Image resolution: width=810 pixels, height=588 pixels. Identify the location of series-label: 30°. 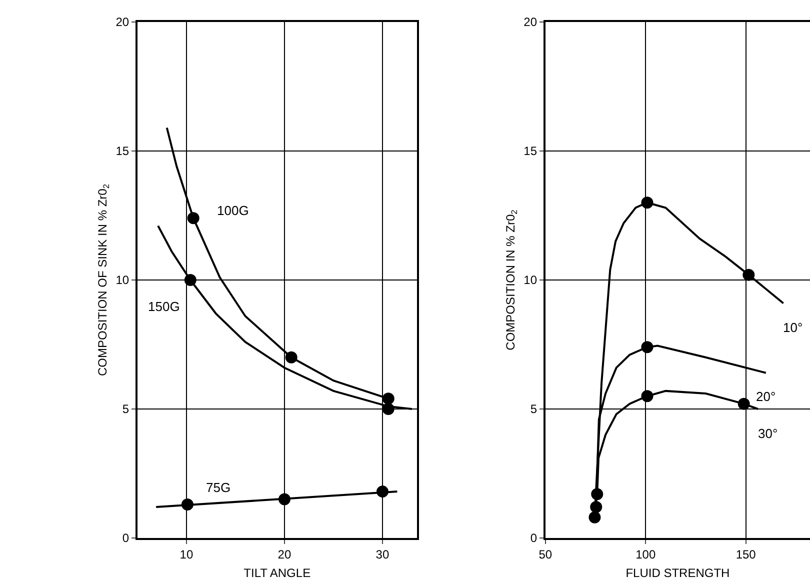
(768, 433).